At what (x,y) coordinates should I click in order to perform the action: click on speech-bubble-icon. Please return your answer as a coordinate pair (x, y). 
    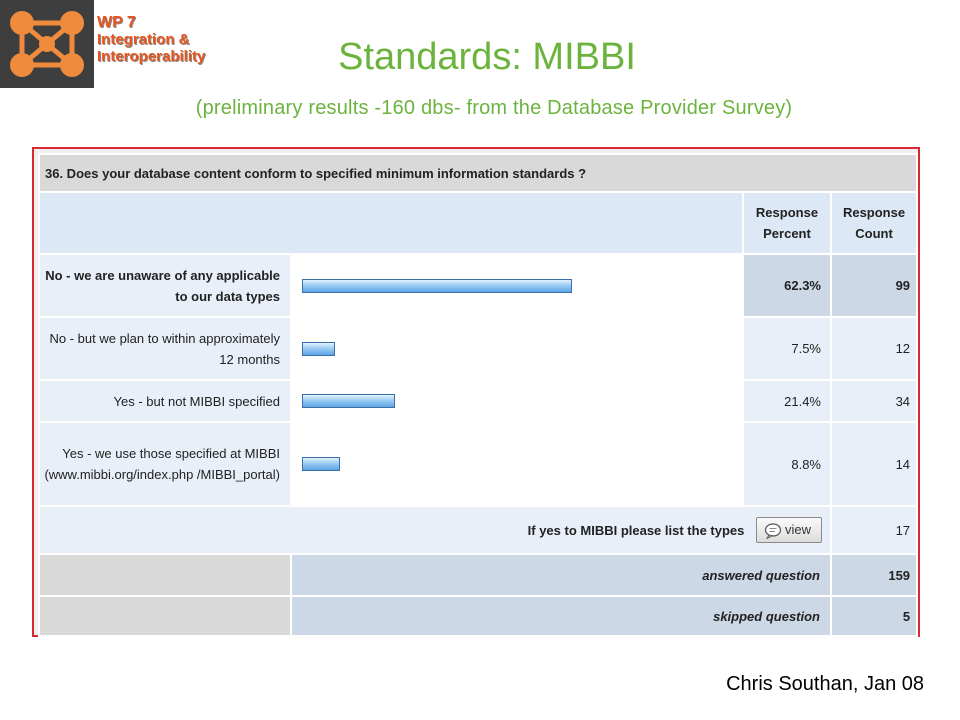
    Looking at the image, I should click on (773, 531).